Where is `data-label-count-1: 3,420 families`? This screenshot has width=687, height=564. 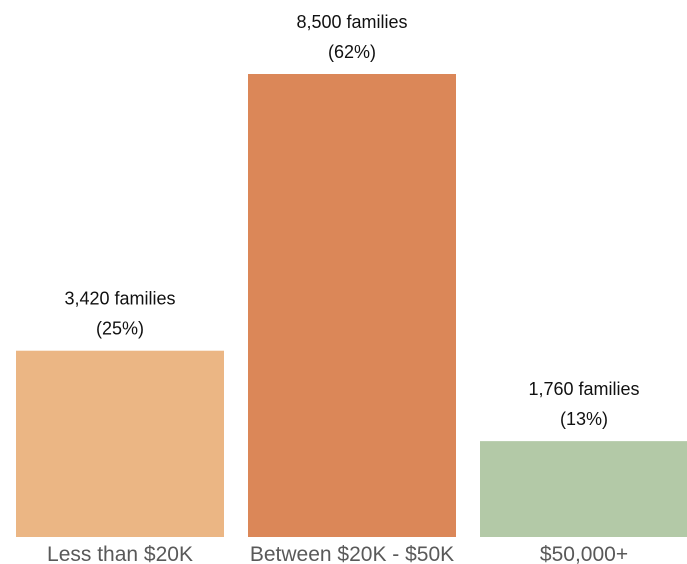
data-label-count-1: 3,420 families is located at coordinates (119, 299).